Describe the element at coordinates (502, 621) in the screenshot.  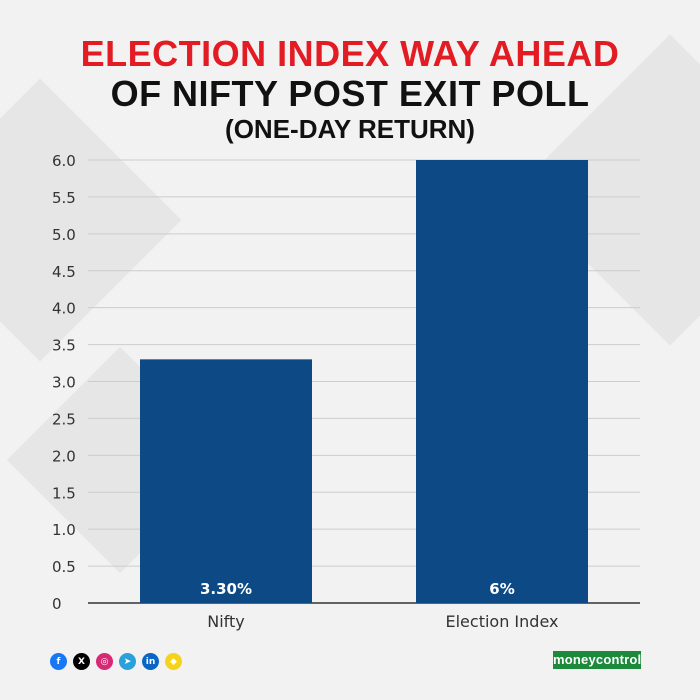
I see `x-tick-label: Election Index` at that location.